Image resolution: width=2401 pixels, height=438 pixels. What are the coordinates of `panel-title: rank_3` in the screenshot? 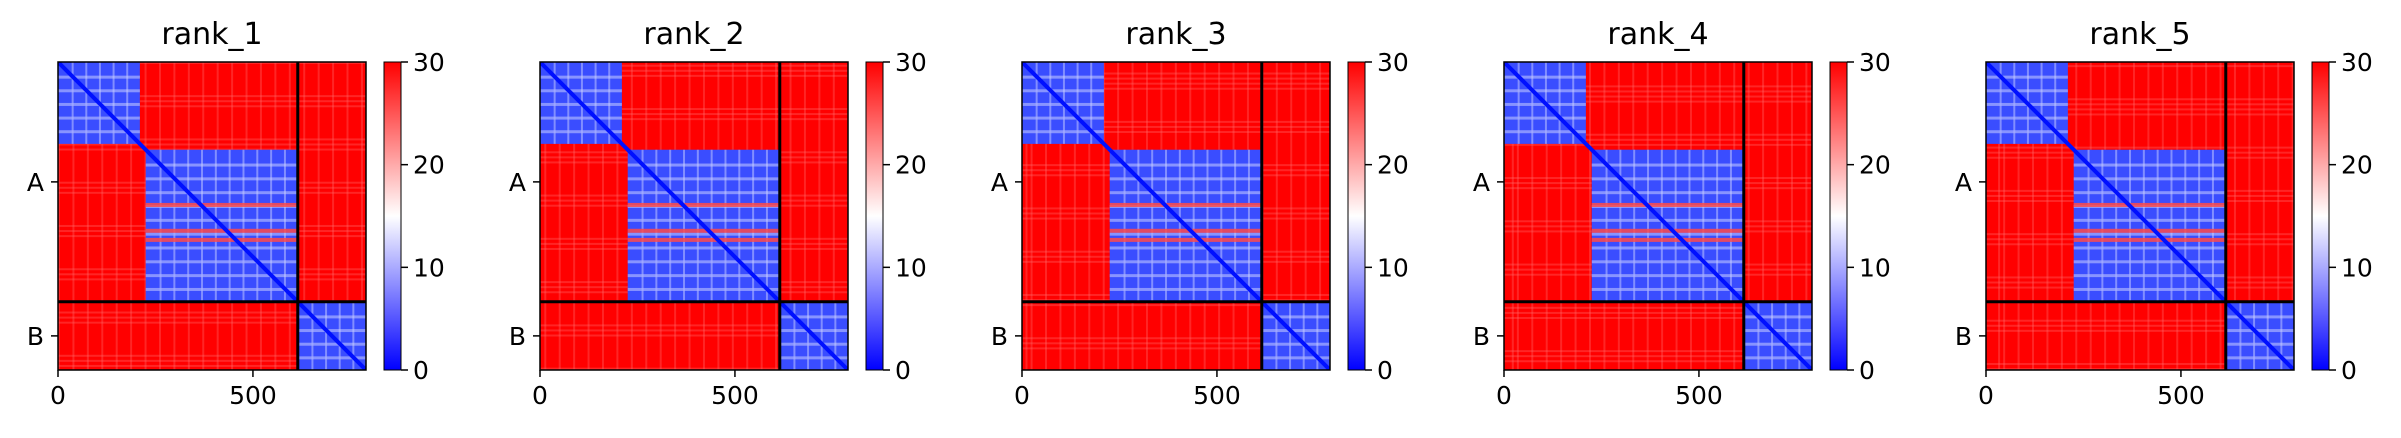 It's located at (1175, 34).